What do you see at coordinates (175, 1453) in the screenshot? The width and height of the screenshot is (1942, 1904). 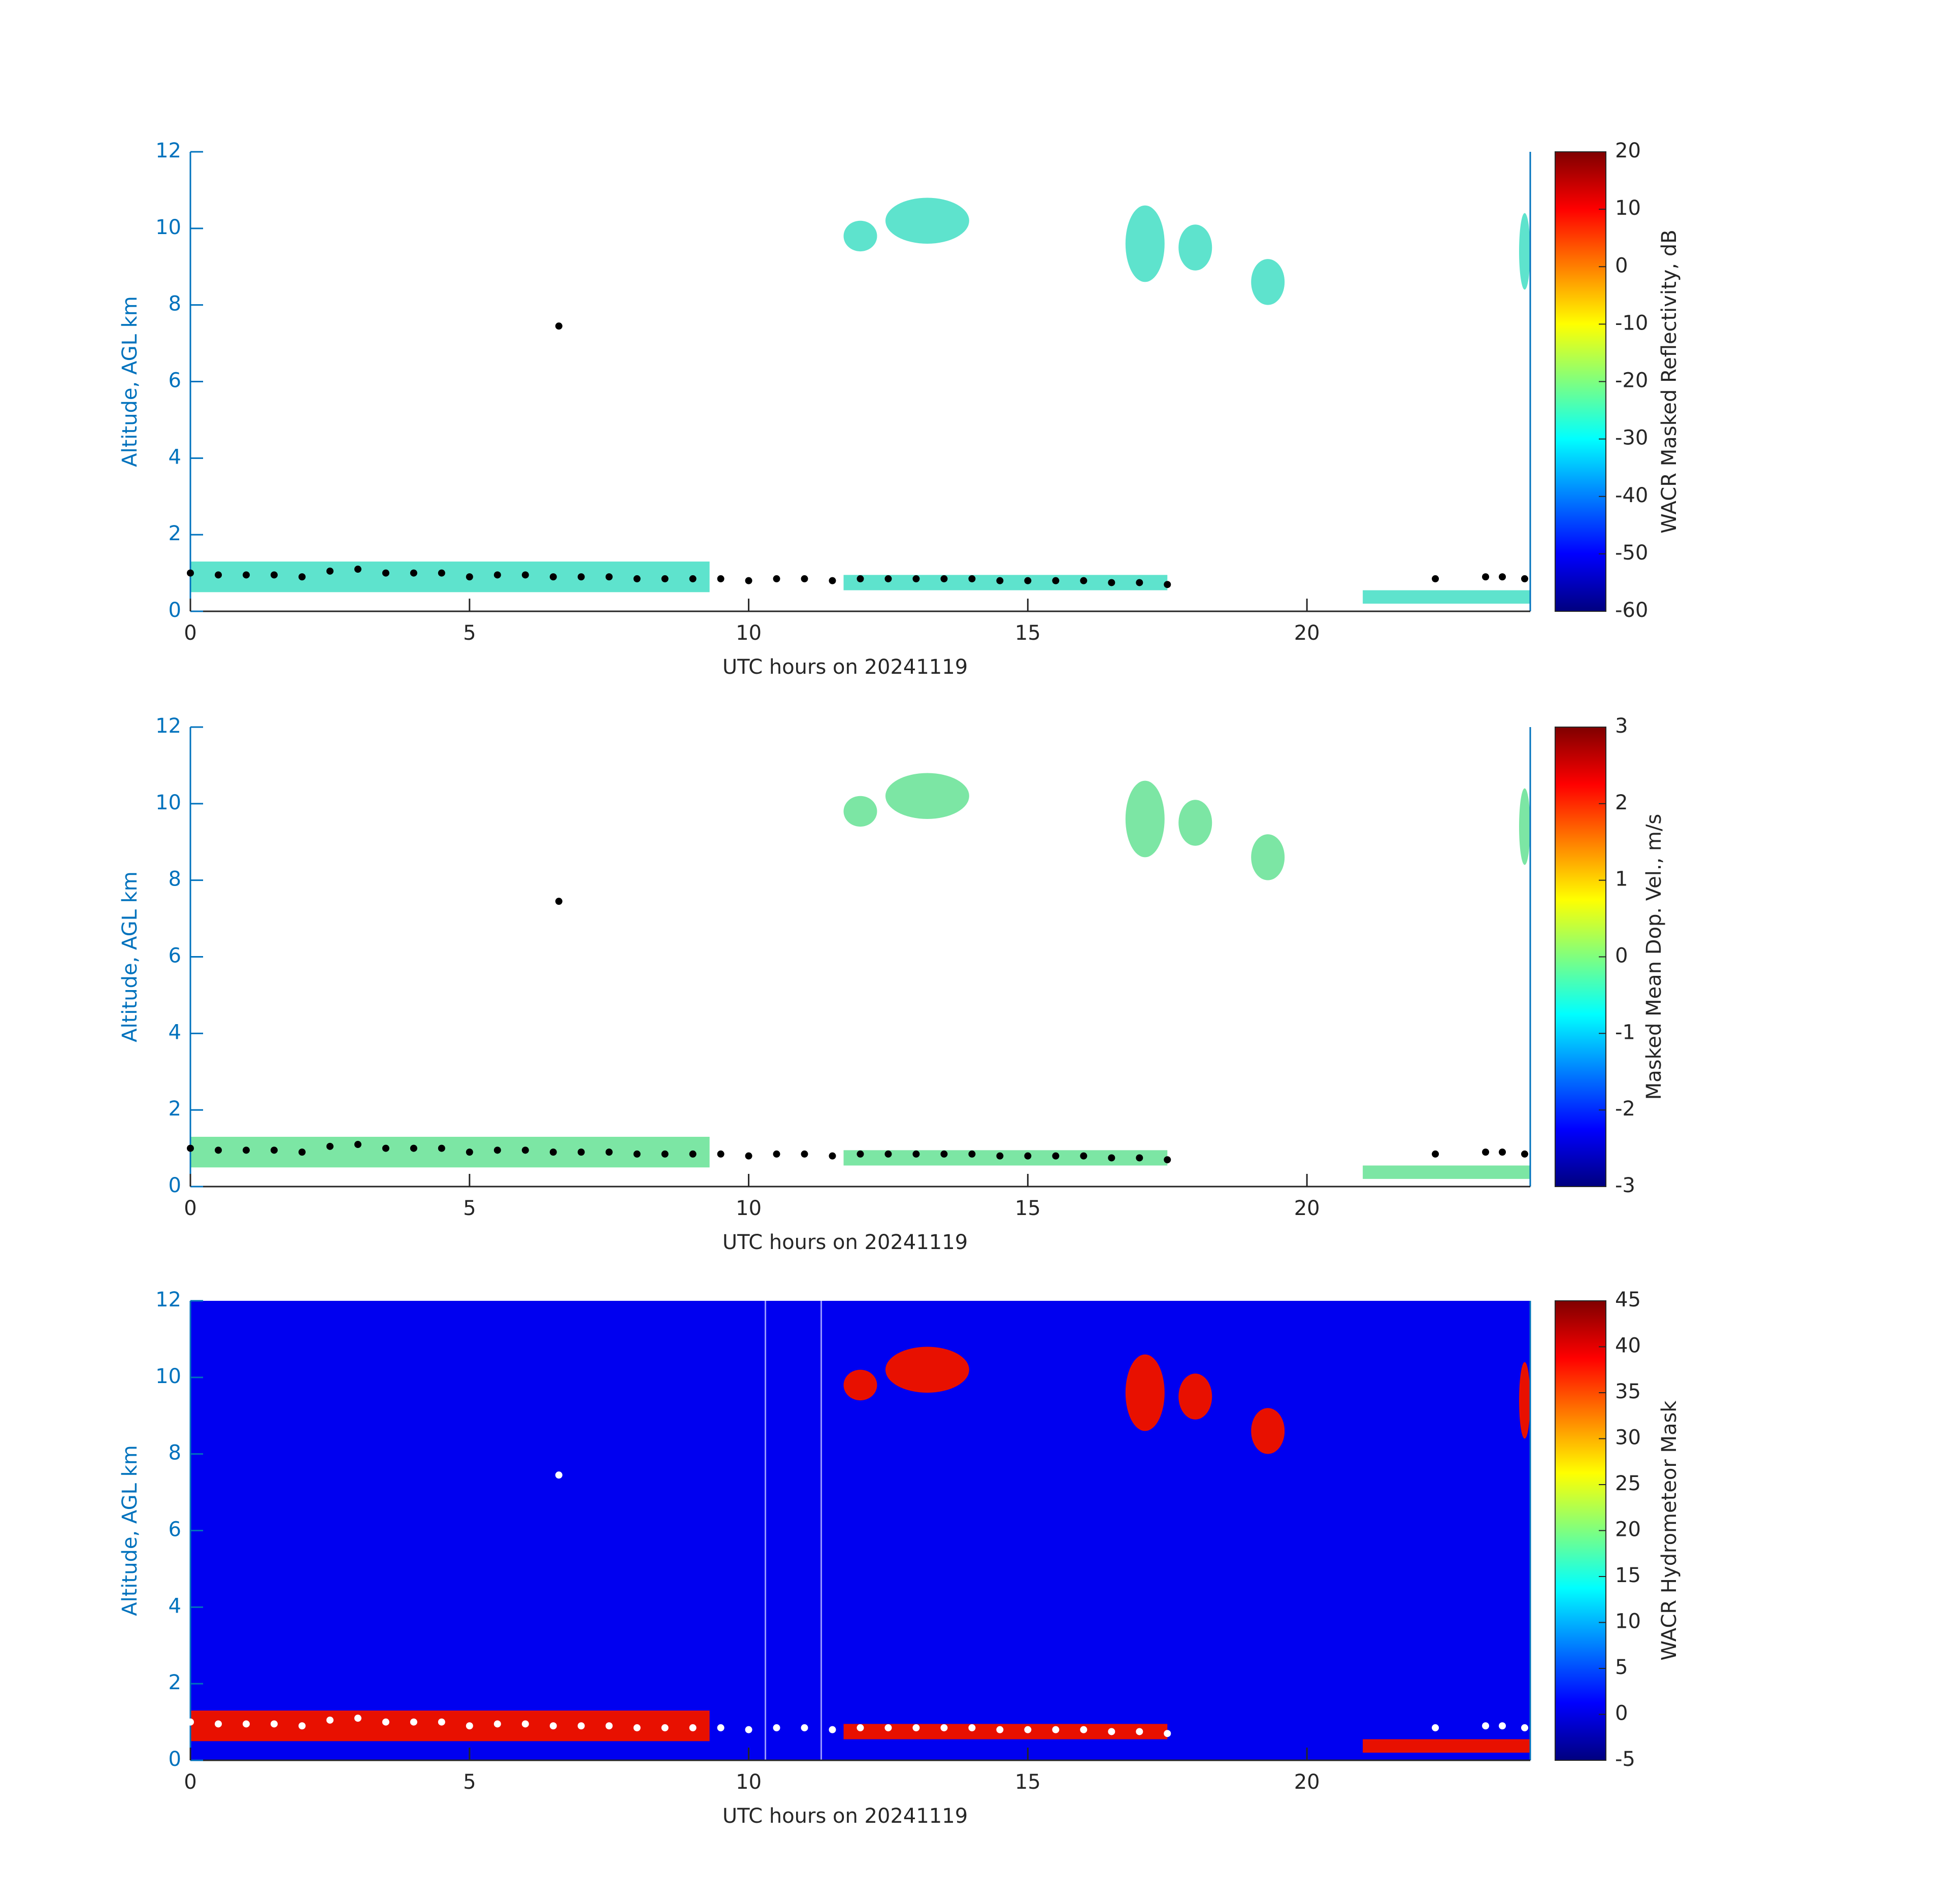 I see `y-tick-label: 8` at bounding box center [175, 1453].